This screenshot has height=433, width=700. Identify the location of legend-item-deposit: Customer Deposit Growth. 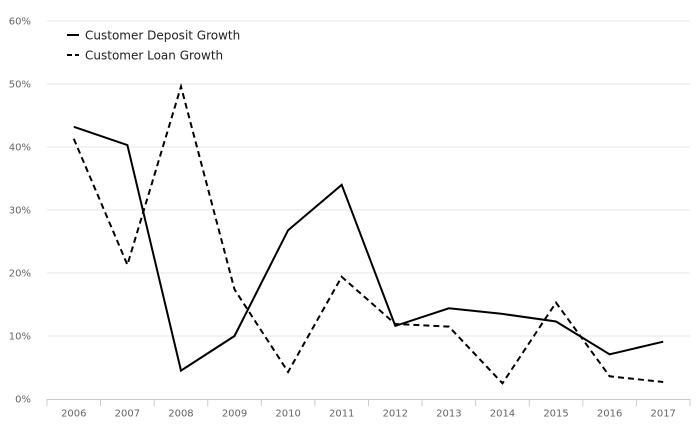
(153, 36).